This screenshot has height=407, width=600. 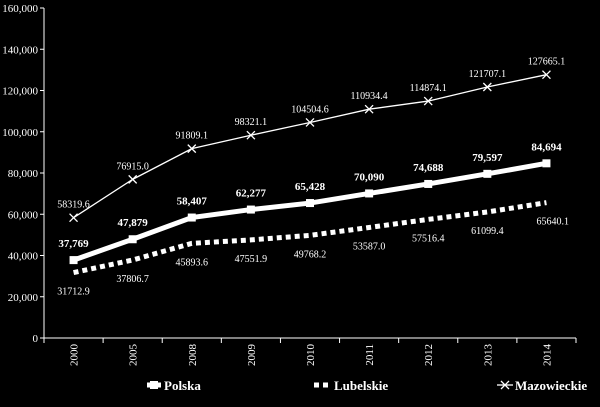 I want to click on polska-data-label: 65,428, so click(x=310, y=187).